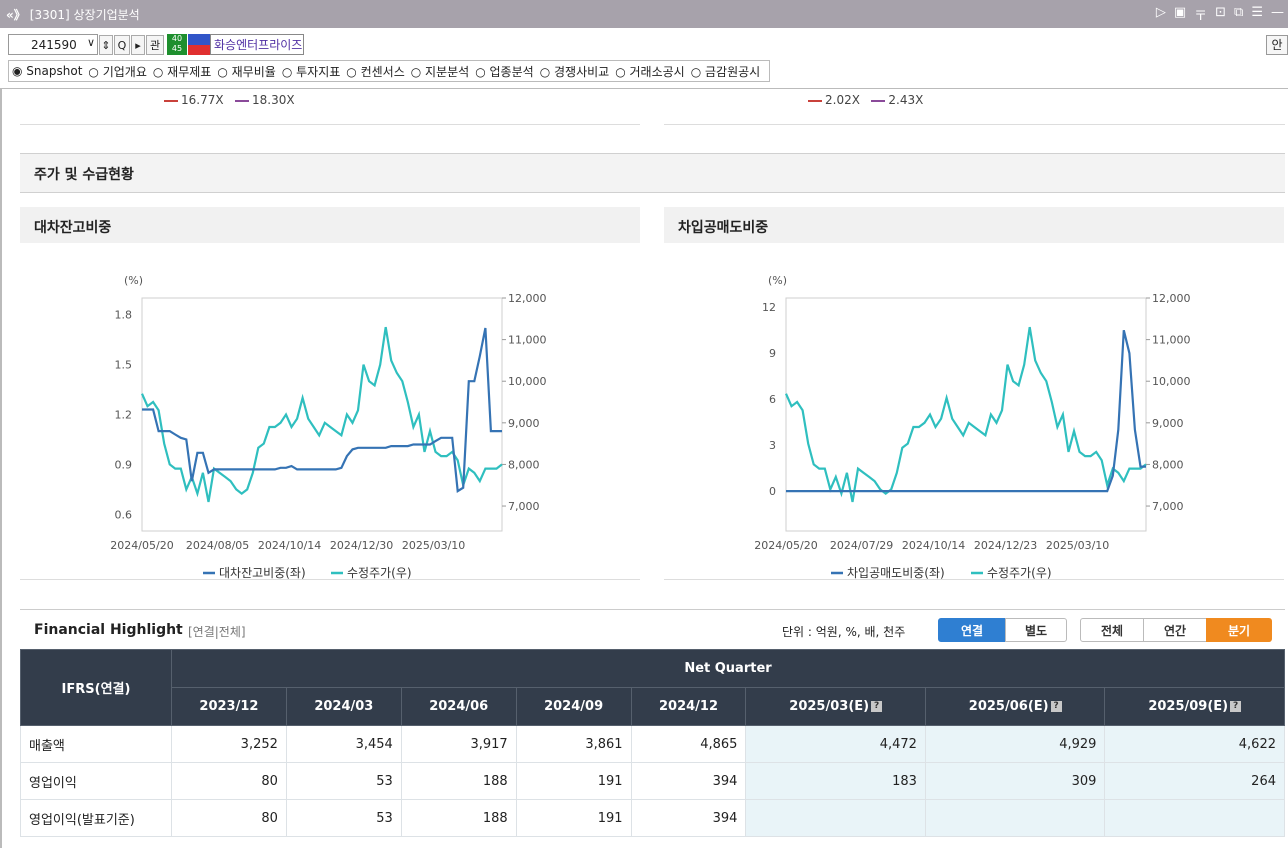  Describe the element at coordinates (769, 307) in the screenshot. I see `y-left-tick: 12` at that location.